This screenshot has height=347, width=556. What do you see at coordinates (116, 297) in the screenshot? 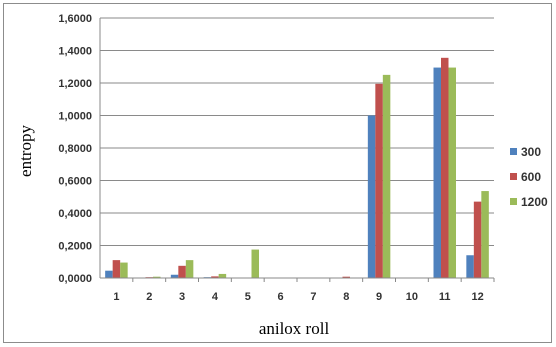
I see `x-tick-label: 1` at bounding box center [116, 297].